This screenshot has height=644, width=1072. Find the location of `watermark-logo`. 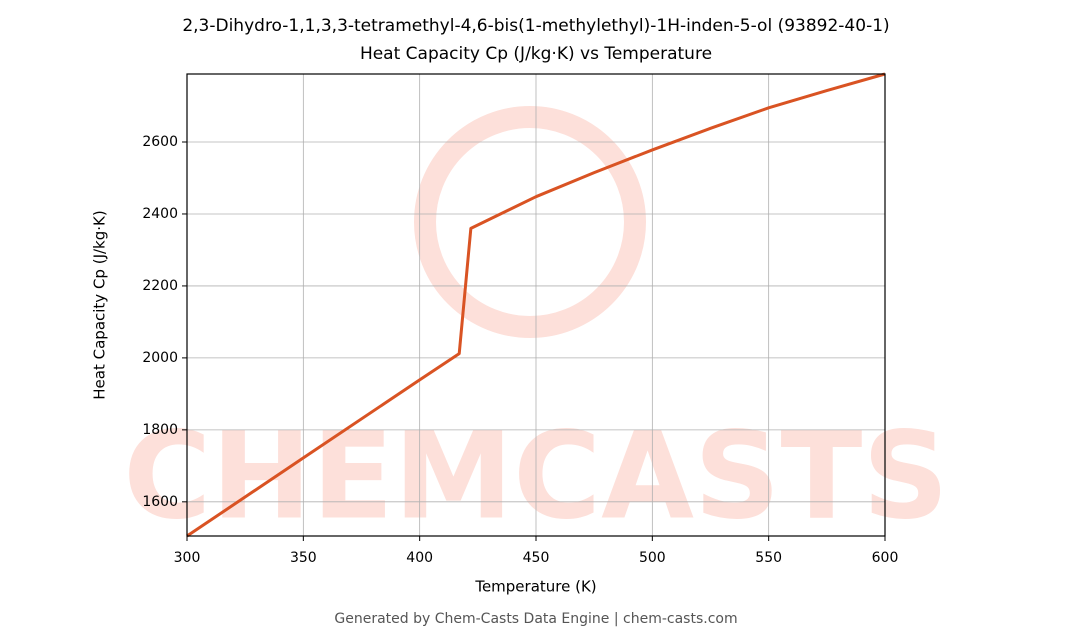

watermark-logo is located at coordinates (530, 222).